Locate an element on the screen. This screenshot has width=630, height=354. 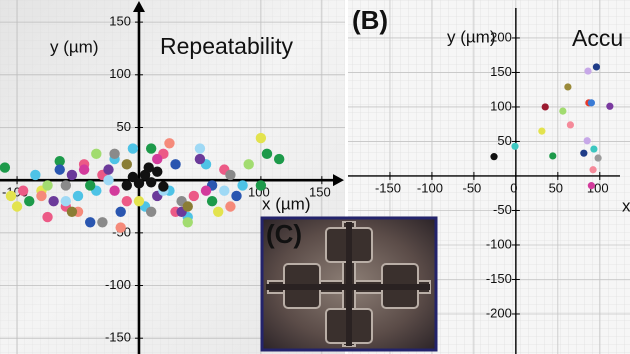
x-tick-label: 50 is located at coordinates (556, 187).